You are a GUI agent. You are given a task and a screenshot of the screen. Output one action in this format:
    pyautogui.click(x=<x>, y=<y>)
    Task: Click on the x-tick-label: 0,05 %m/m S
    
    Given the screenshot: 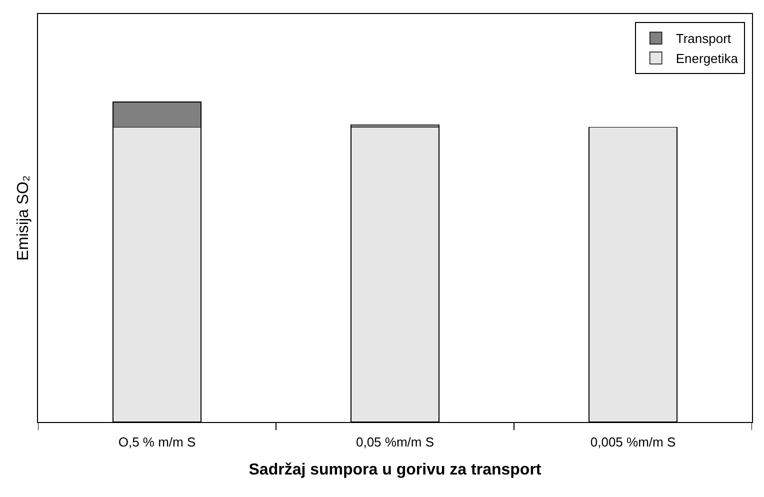 What is the action you would take?
    pyautogui.click(x=395, y=442)
    